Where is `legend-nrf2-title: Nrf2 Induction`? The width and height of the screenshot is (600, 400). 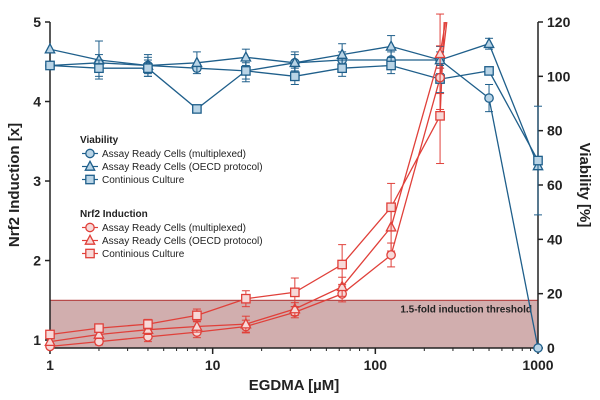 legend-nrf2-title: Nrf2 Induction is located at coordinates (114, 214).